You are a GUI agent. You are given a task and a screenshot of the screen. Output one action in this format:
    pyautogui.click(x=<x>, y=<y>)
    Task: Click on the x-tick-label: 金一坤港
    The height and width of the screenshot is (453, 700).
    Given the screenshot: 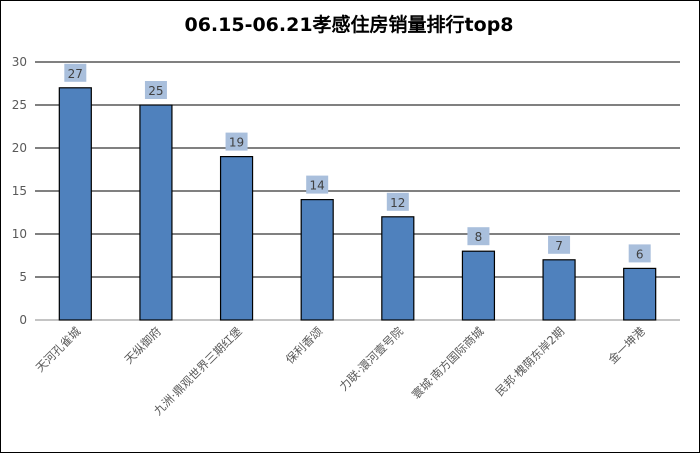 What is the action you would take?
    pyautogui.click(x=626, y=345)
    